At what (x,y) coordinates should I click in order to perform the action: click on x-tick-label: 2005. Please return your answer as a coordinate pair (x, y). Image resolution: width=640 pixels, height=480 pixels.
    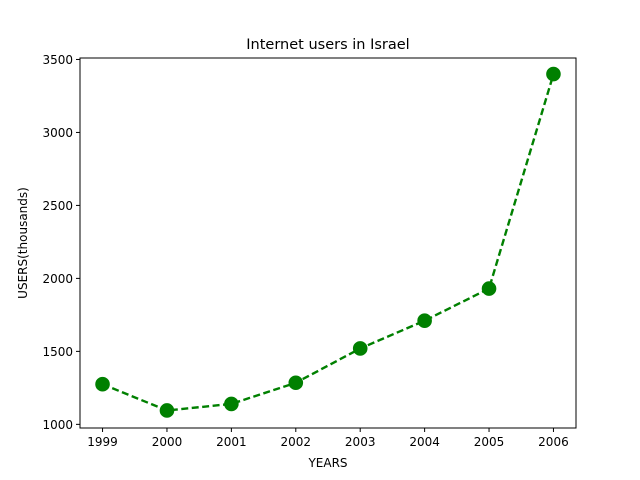
    Looking at the image, I should click on (489, 442).